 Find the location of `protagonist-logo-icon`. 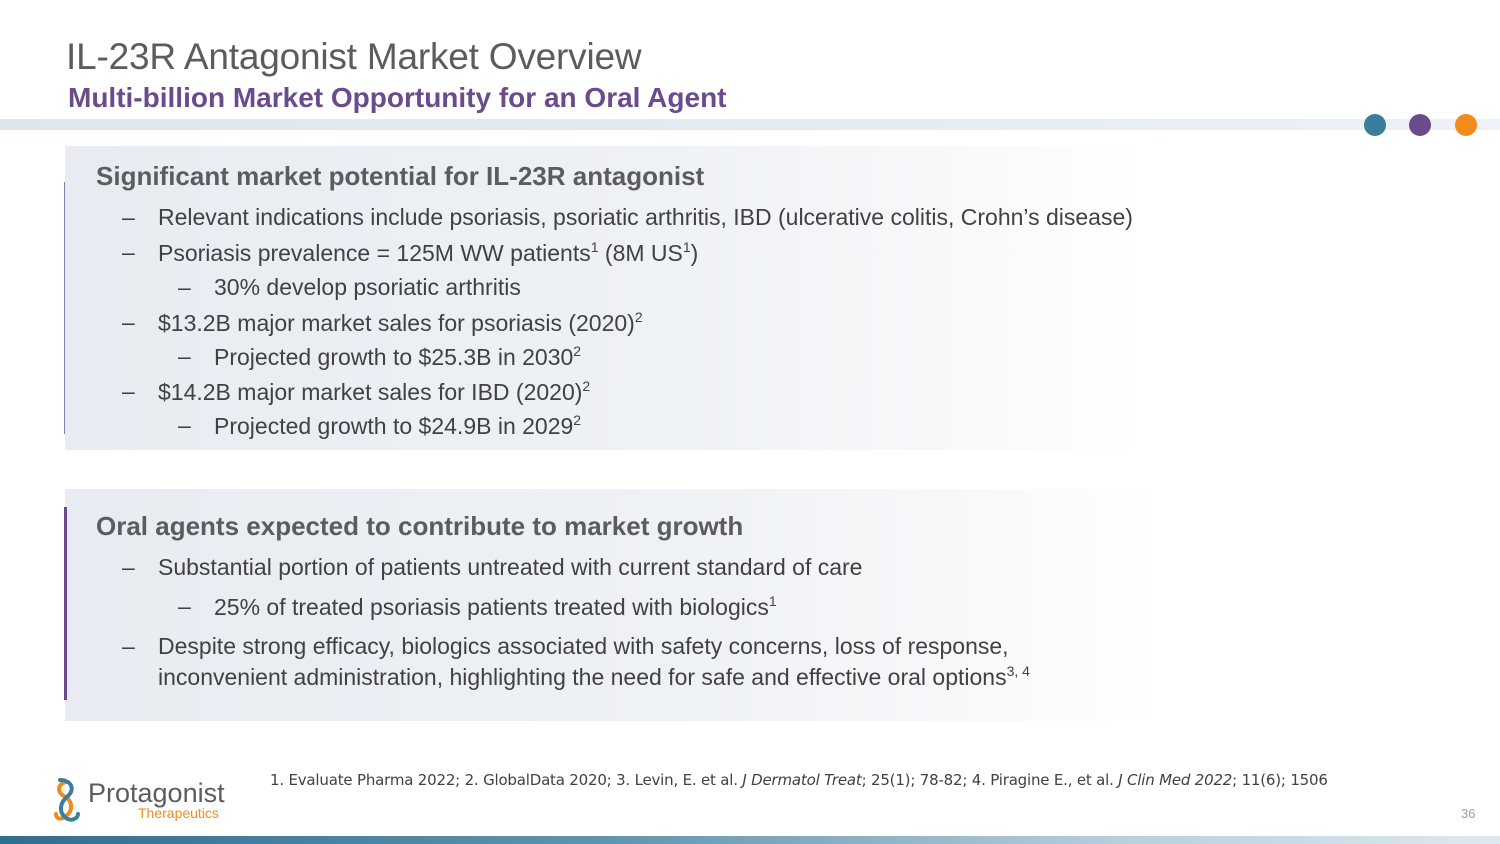

protagonist-logo-icon is located at coordinates (67, 800).